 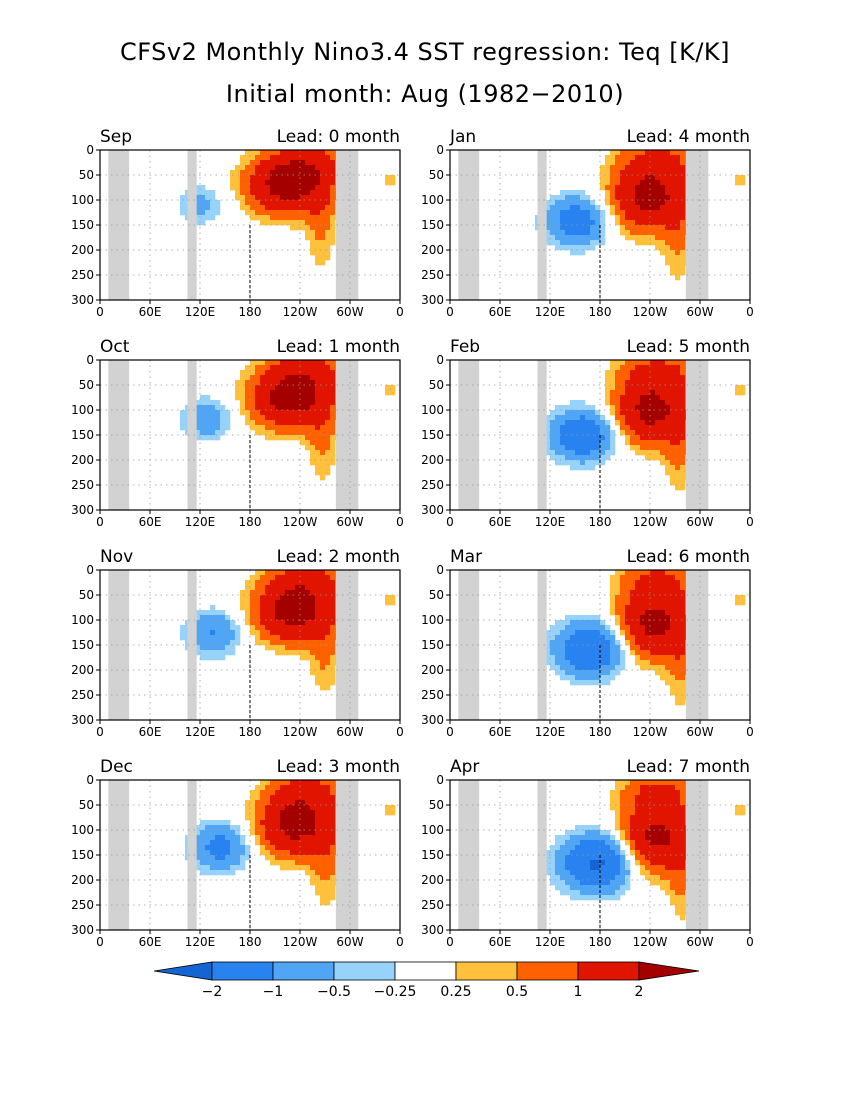 I want to click on y-tick-label: 50, so click(x=86, y=805).